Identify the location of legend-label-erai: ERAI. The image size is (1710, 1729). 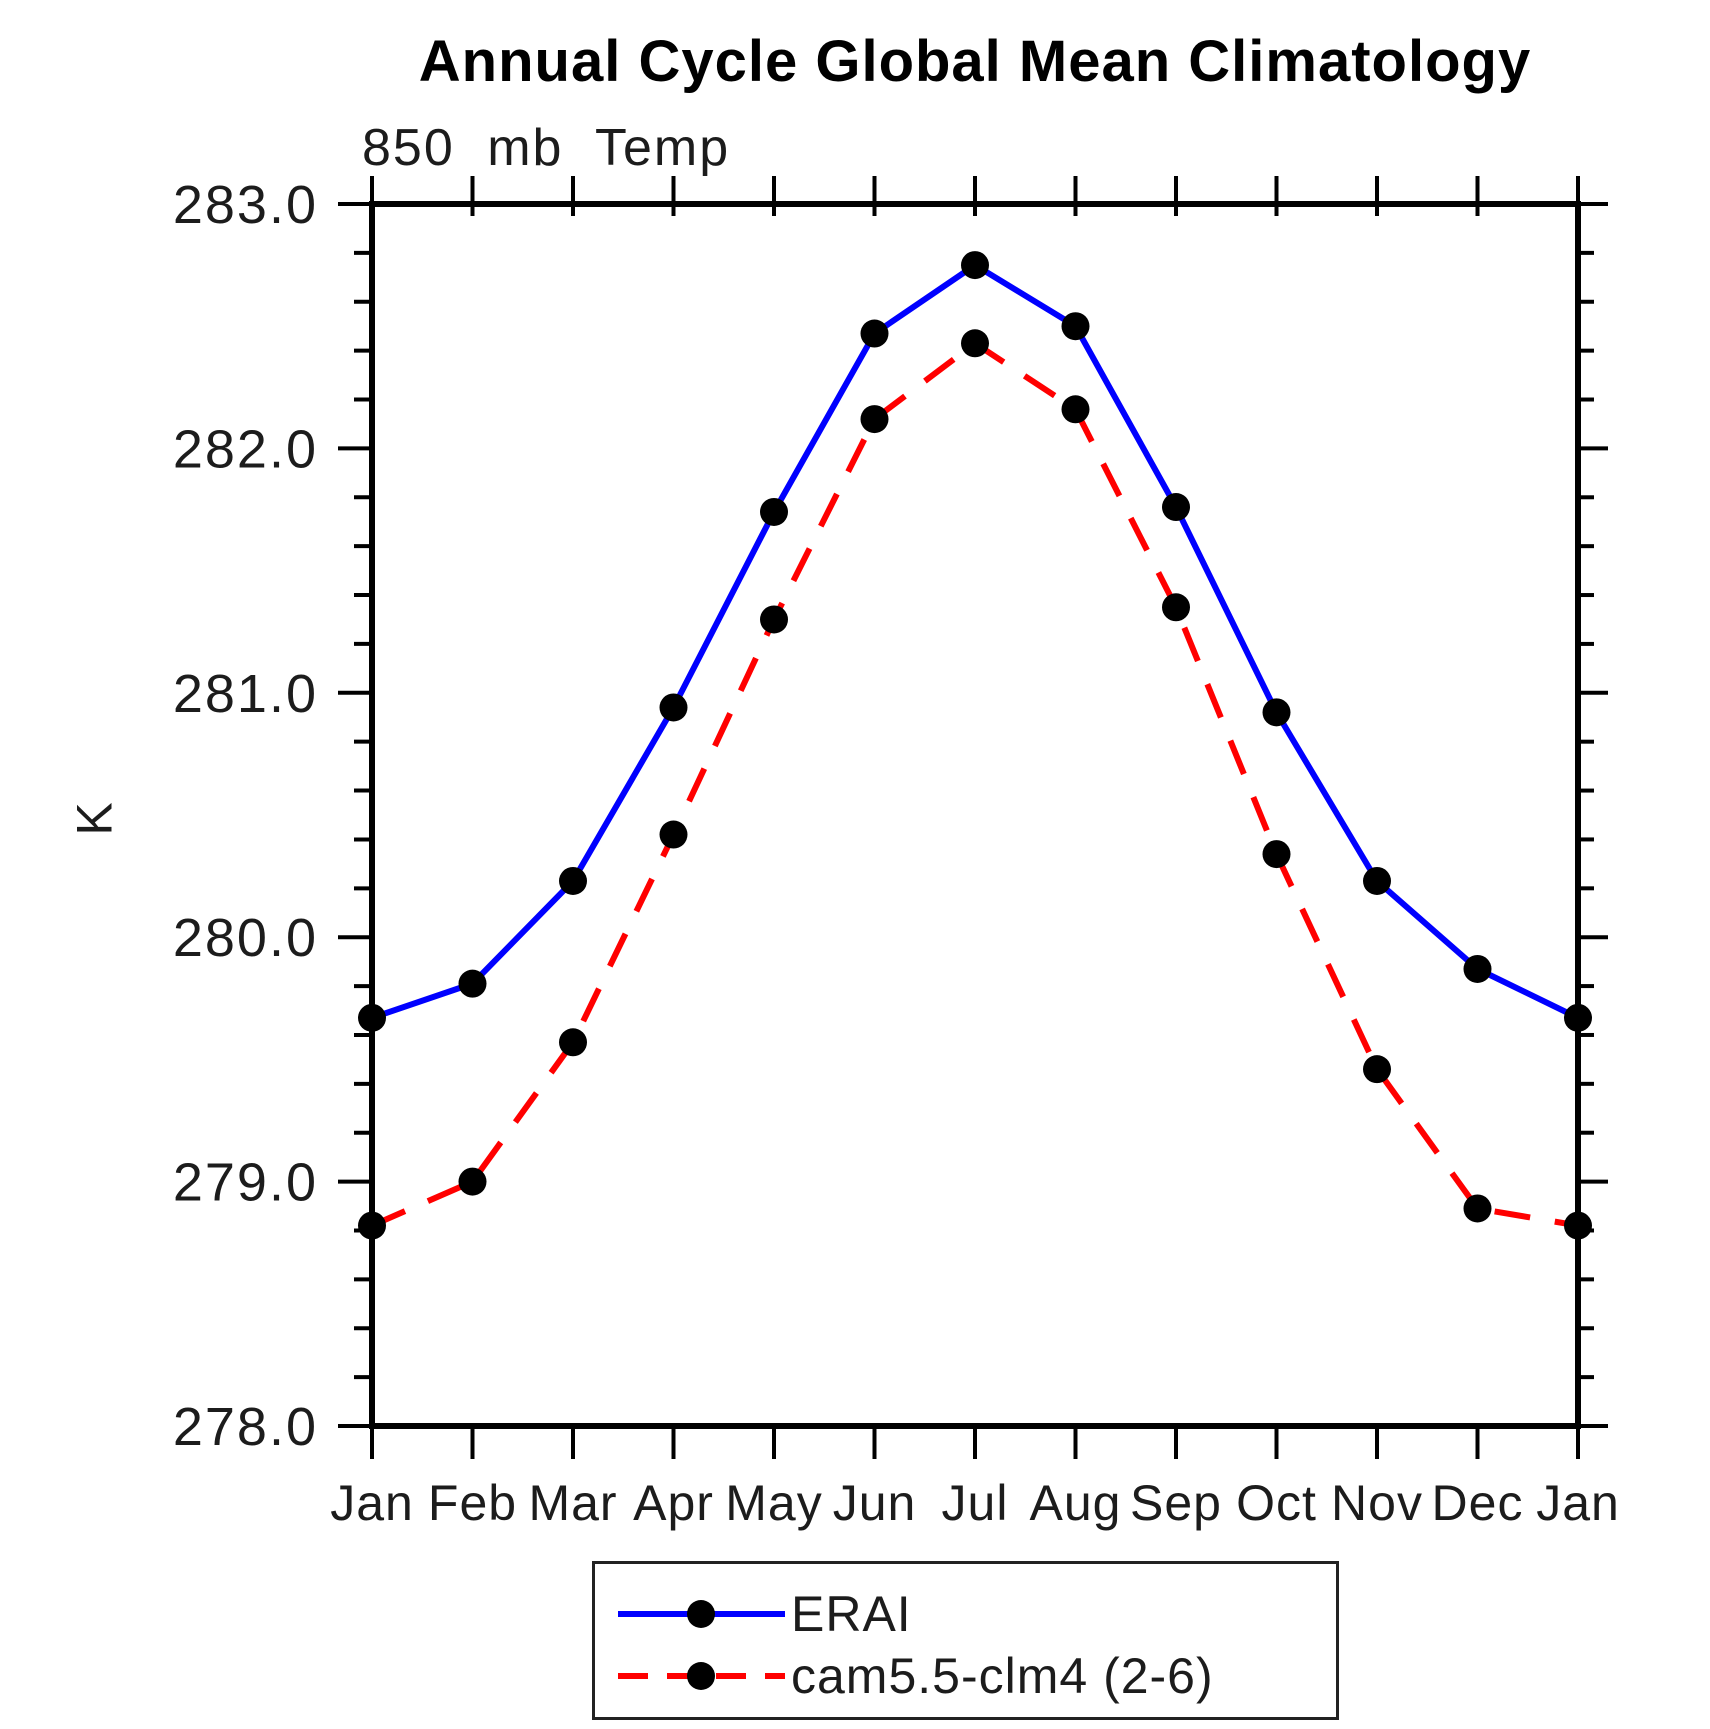
(851, 1614).